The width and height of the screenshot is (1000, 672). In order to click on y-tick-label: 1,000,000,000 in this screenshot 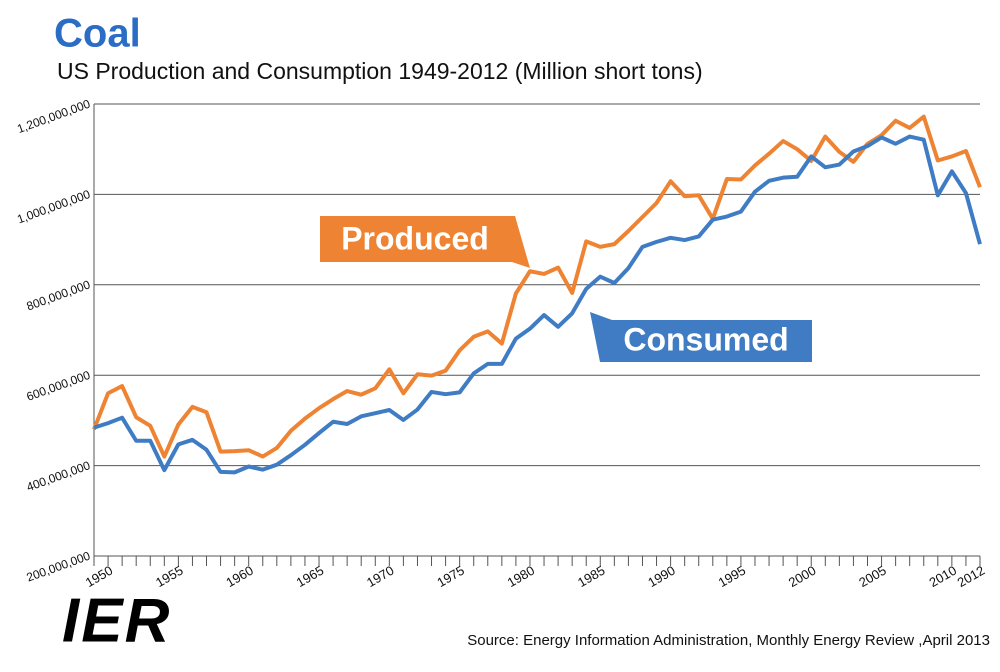, I will do `click(53, 207)`.